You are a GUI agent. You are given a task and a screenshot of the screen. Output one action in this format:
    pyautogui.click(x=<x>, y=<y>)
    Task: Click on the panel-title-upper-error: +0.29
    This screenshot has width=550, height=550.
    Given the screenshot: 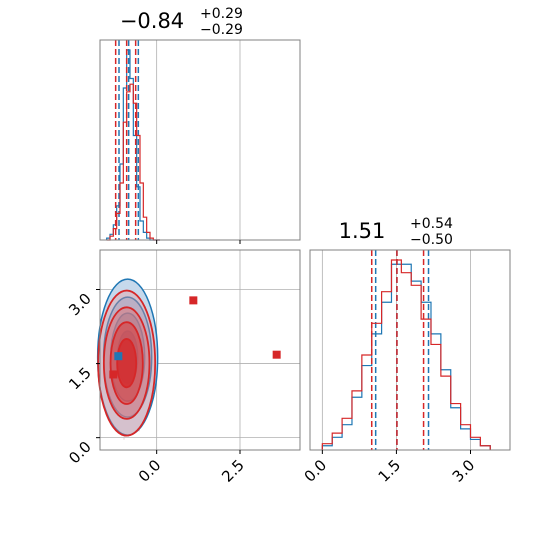 What is the action you would take?
    pyautogui.click(x=221, y=14)
    